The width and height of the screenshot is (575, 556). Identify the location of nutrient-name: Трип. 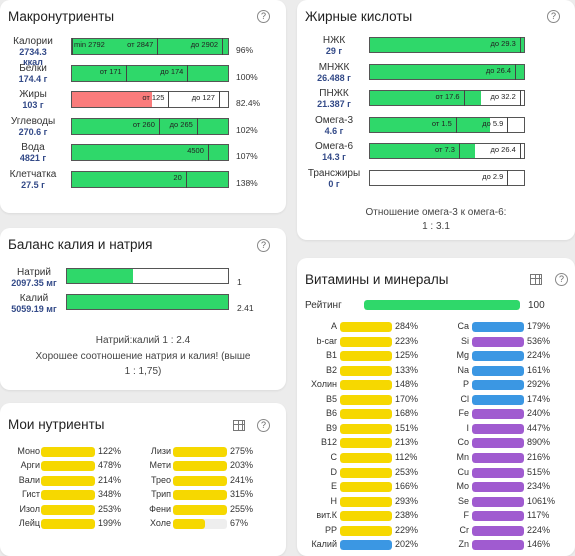
(161, 494).